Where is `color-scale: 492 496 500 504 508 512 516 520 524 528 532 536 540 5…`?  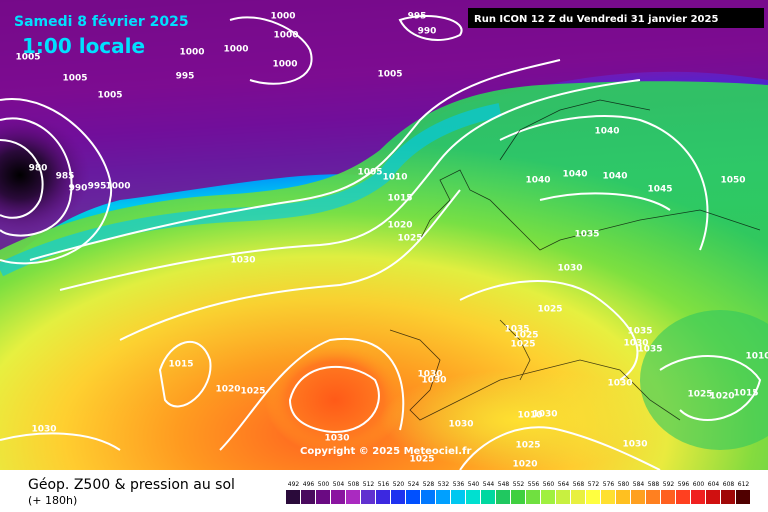
color-scale: 492 496 500 504 508 512 516 520 524 528 532 536 540 5… is located at coordinates (518, 492).